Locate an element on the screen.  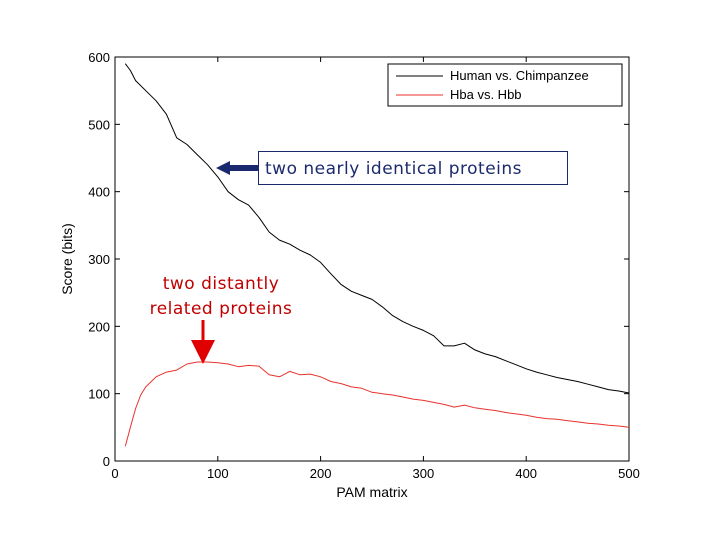
y-tick-label: 500 is located at coordinates (99, 124).